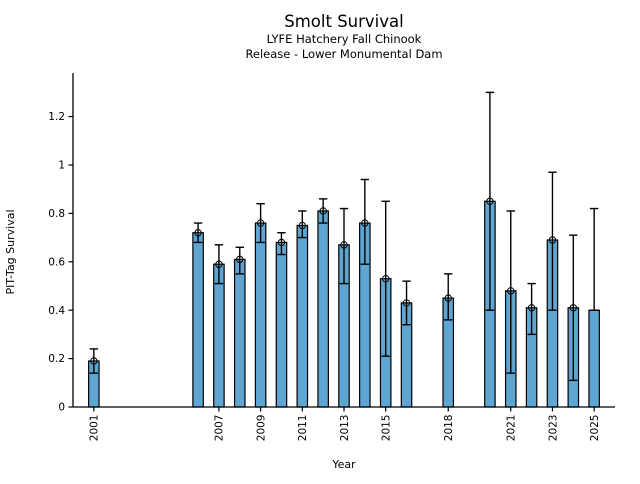 The width and height of the screenshot is (640, 484). What do you see at coordinates (531, 308) in the screenshot?
I see `point-marker-2022` at bounding box center [531, 308].